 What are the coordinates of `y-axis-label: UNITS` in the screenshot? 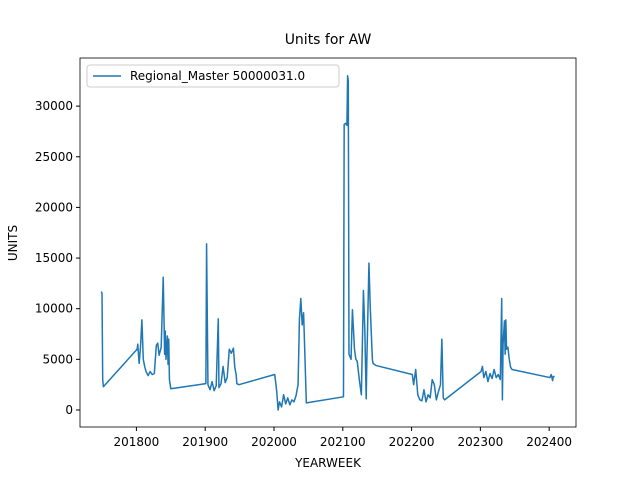 It's located at (13, 243).